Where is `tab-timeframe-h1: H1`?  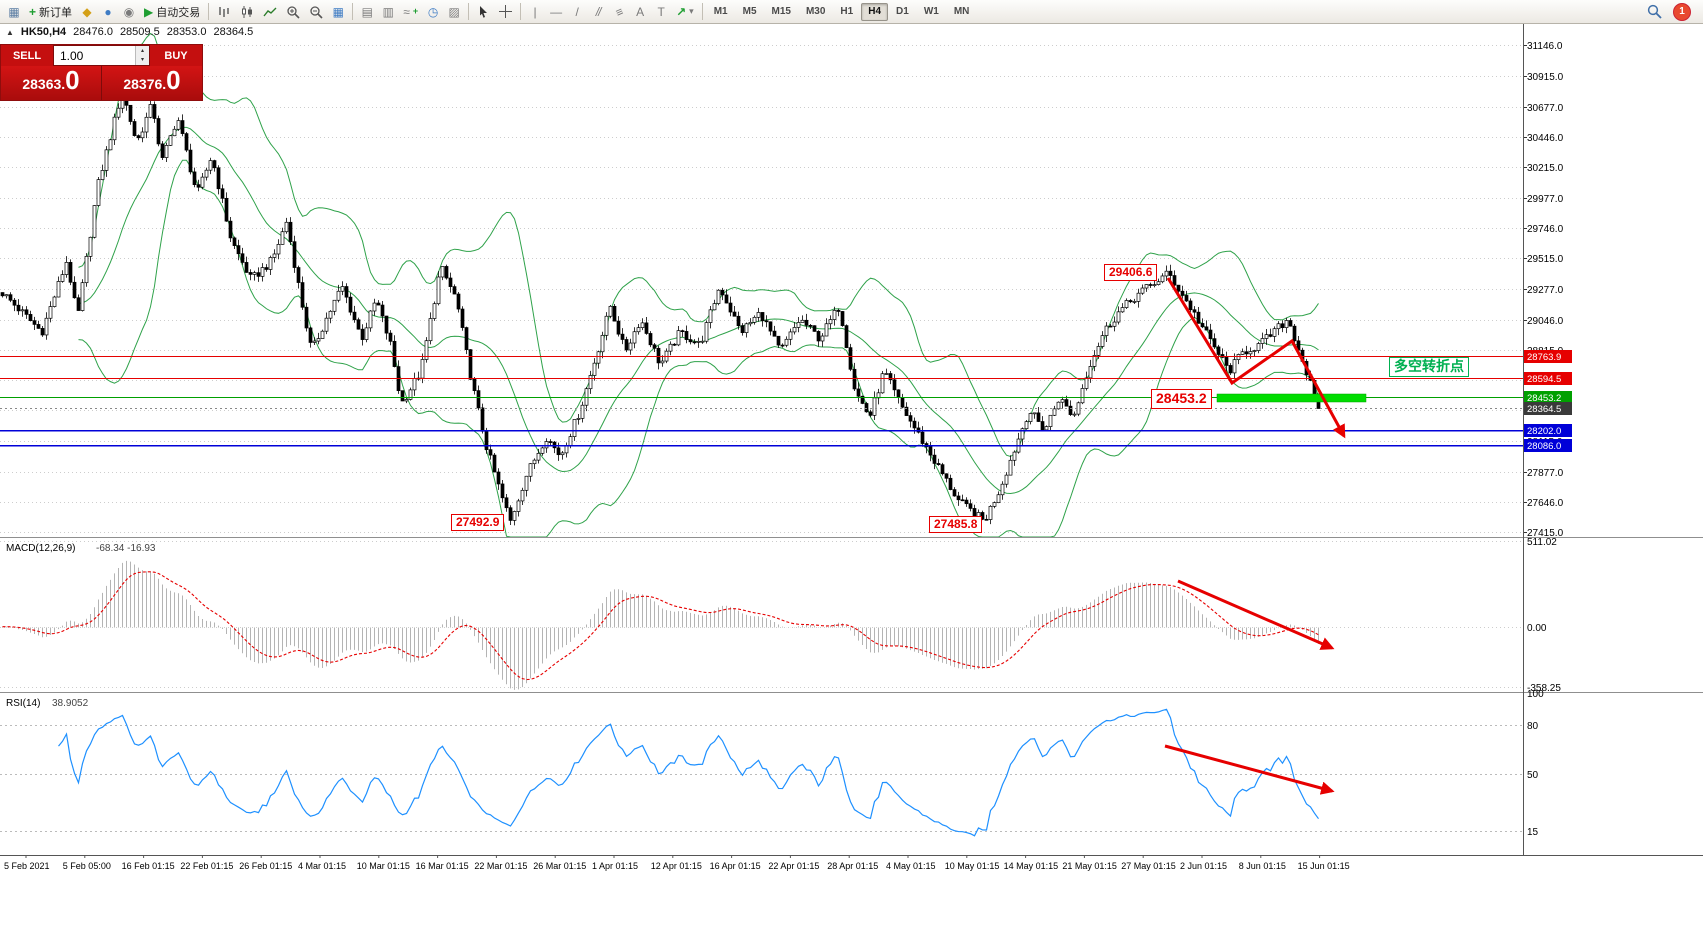
tab-timeframe-h1: H1 is located at coordinates (846, 12).